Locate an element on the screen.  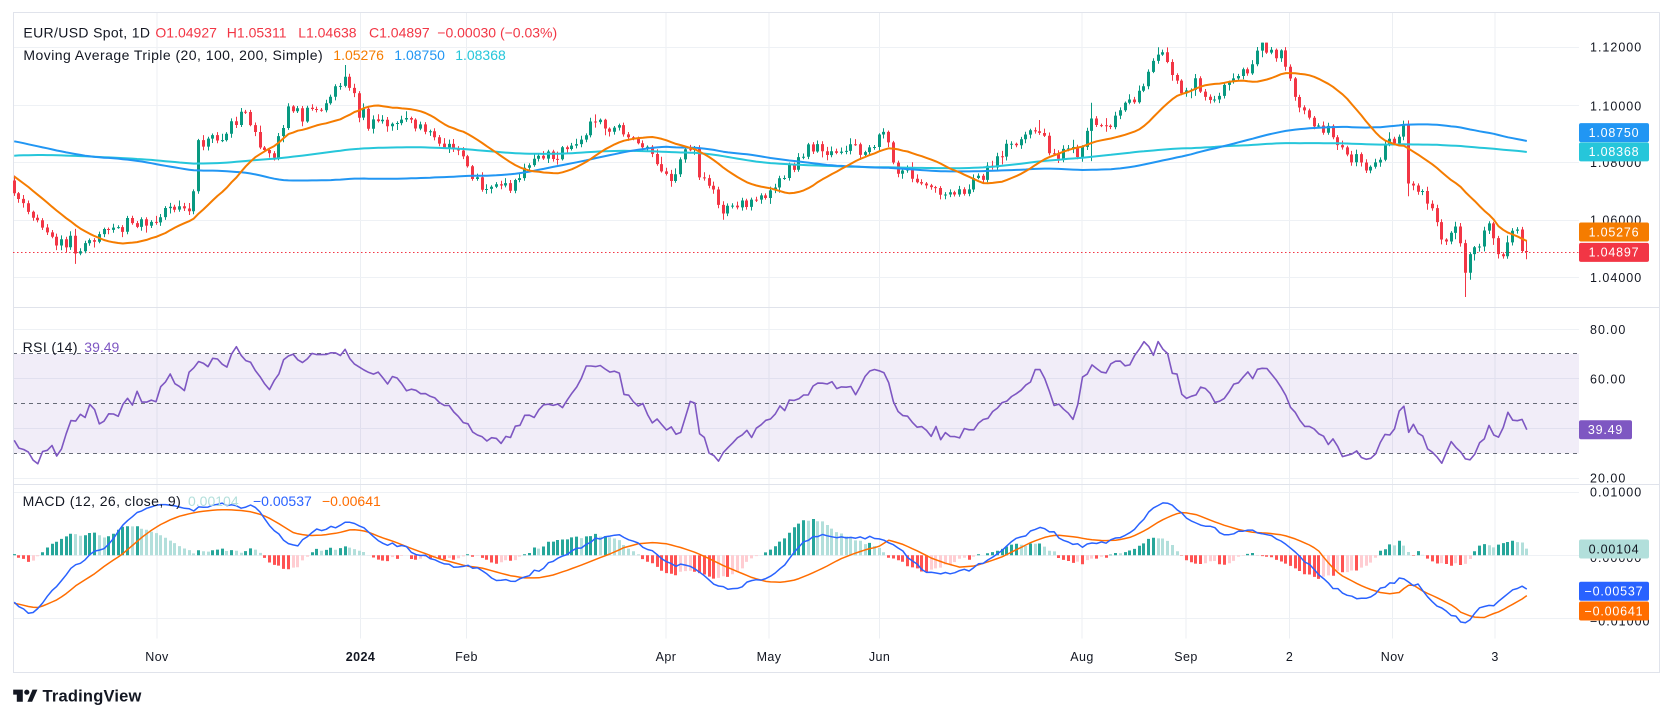
svg-text: −0.00030 (−0.03%) is located at coordinates (497, 33).